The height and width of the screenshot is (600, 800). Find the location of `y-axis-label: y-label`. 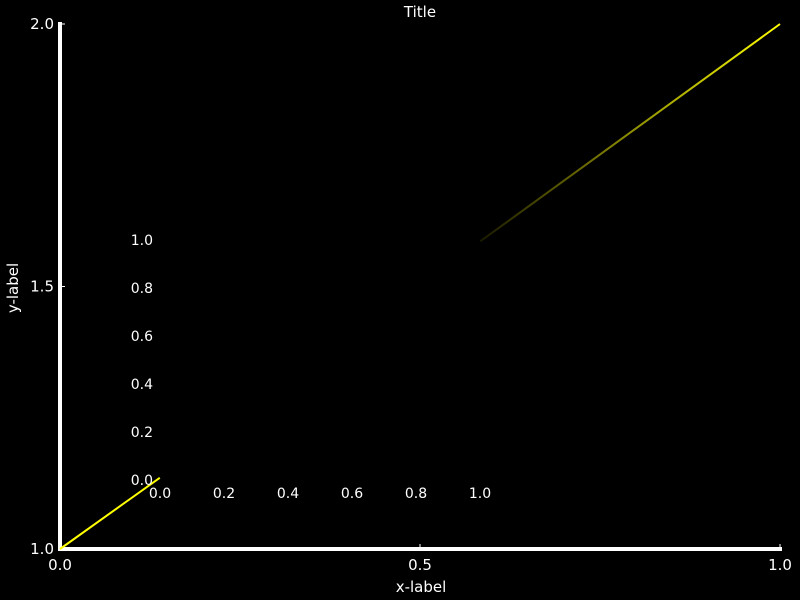

y-axis-label: y-label is located at coordinates (13, 288).